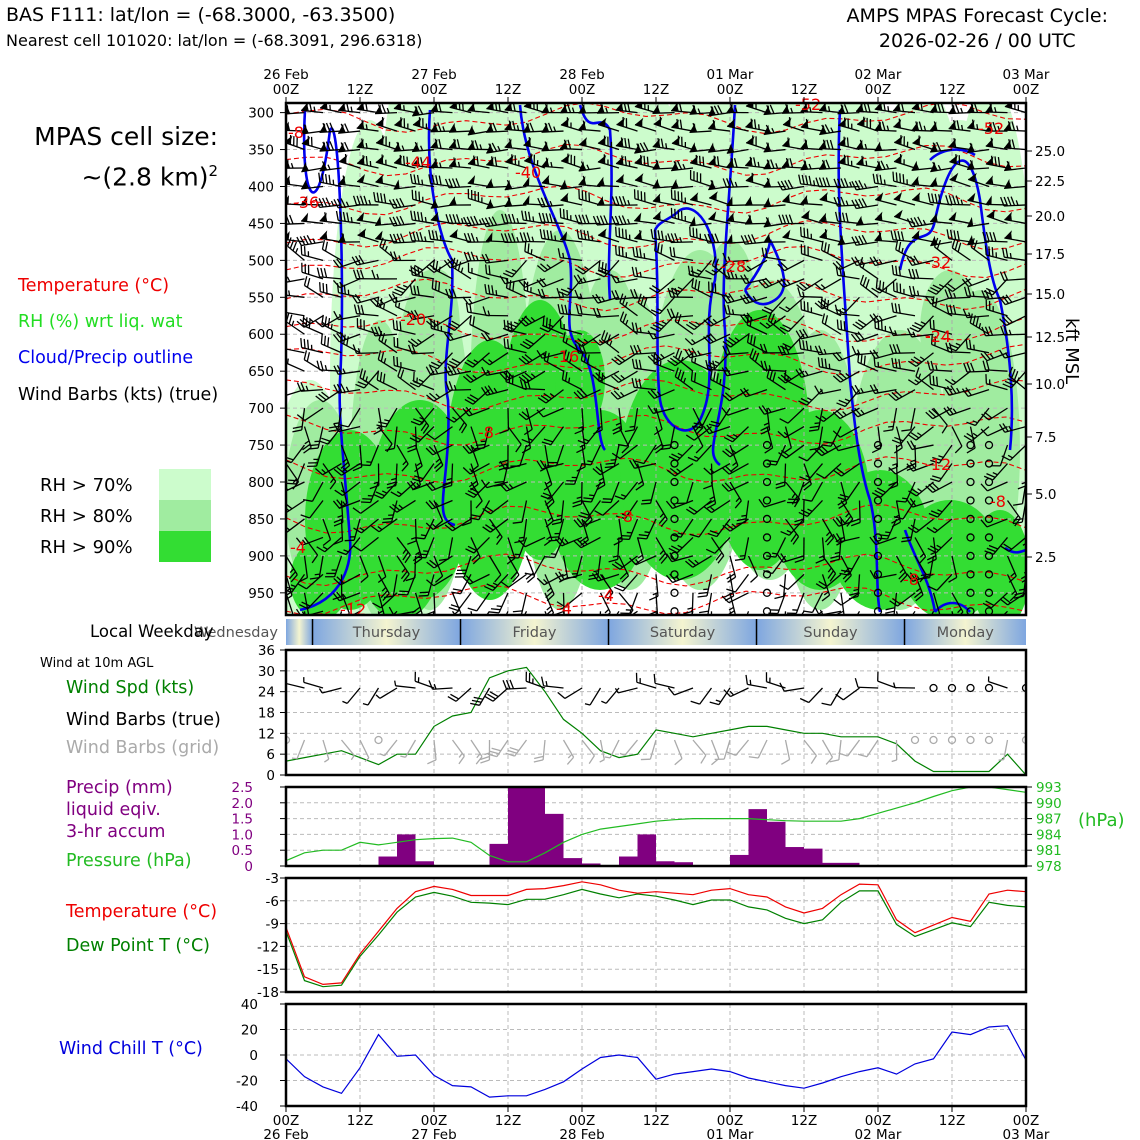 The width and height of the screenshot is (1140, 1140). Describe the element at coordinates (970, 574) in the screenshot. I see `calm-circle` at that location.